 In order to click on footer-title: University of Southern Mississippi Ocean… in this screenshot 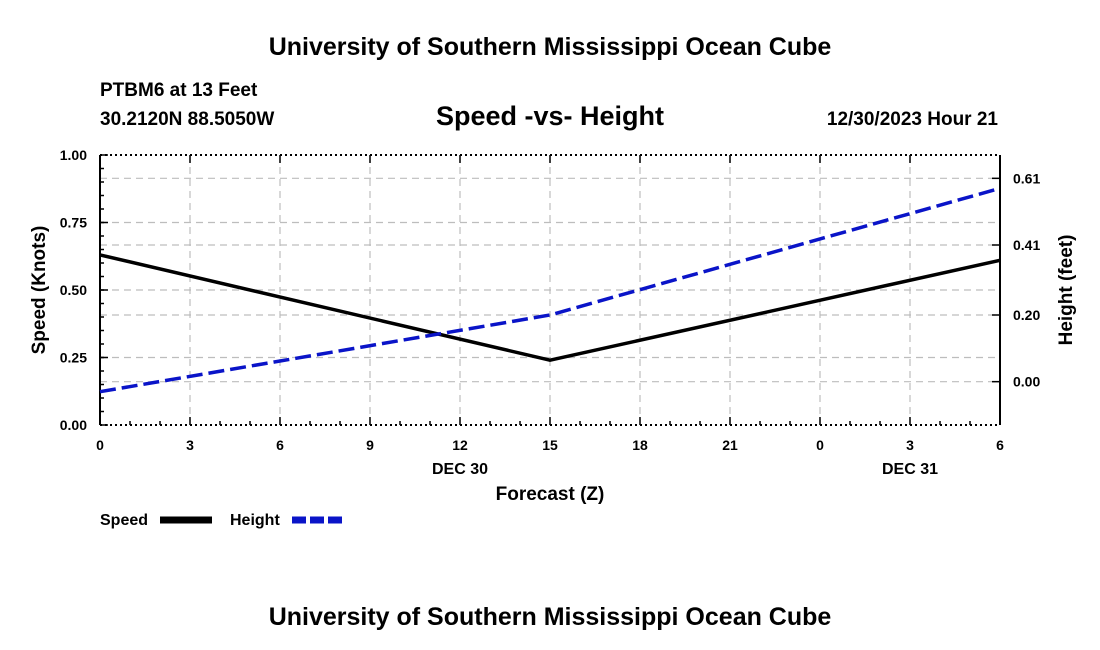, I will do `click(550, 617)`.